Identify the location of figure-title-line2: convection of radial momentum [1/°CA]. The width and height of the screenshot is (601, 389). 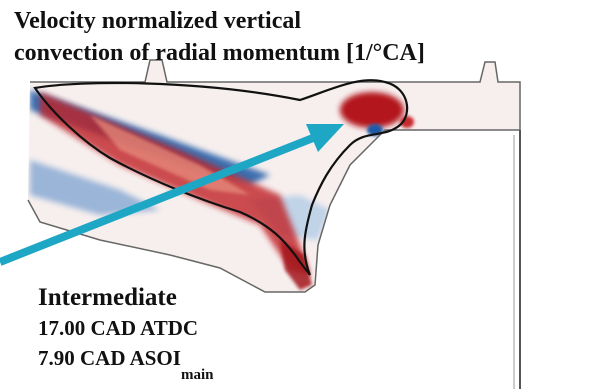
(219, 53).